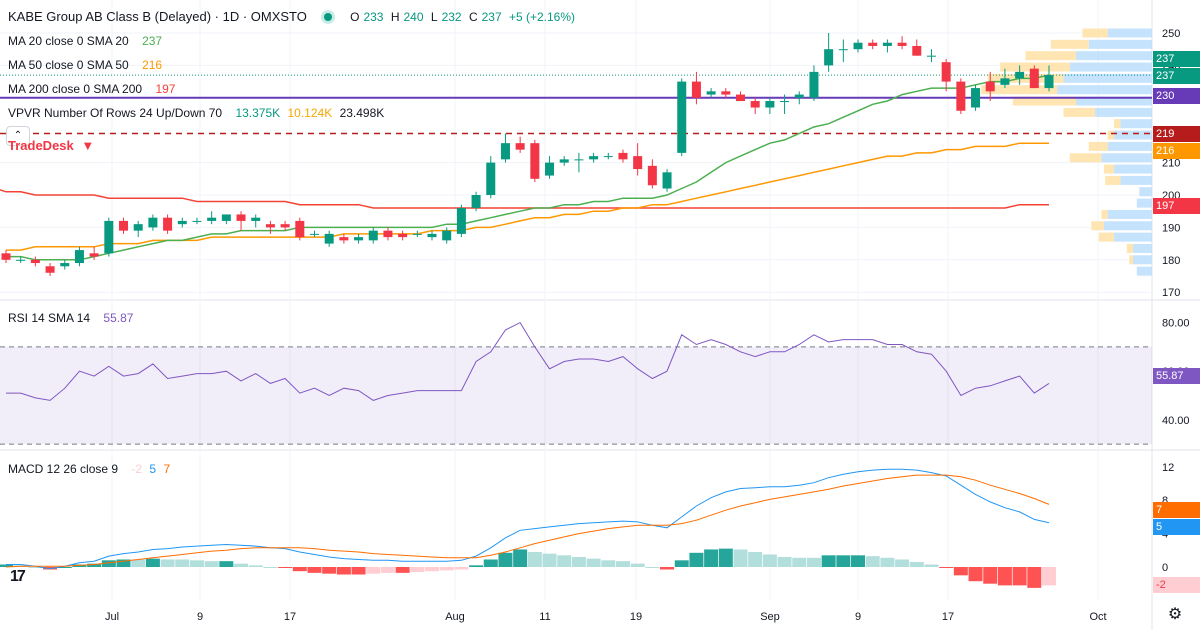 The width and height of the screenshot is (1200, 630). What do you see at coordinates (1165, 501) in the screenshot?
I see `macd-tick-label: 8` at bounding box center [1165, 501].